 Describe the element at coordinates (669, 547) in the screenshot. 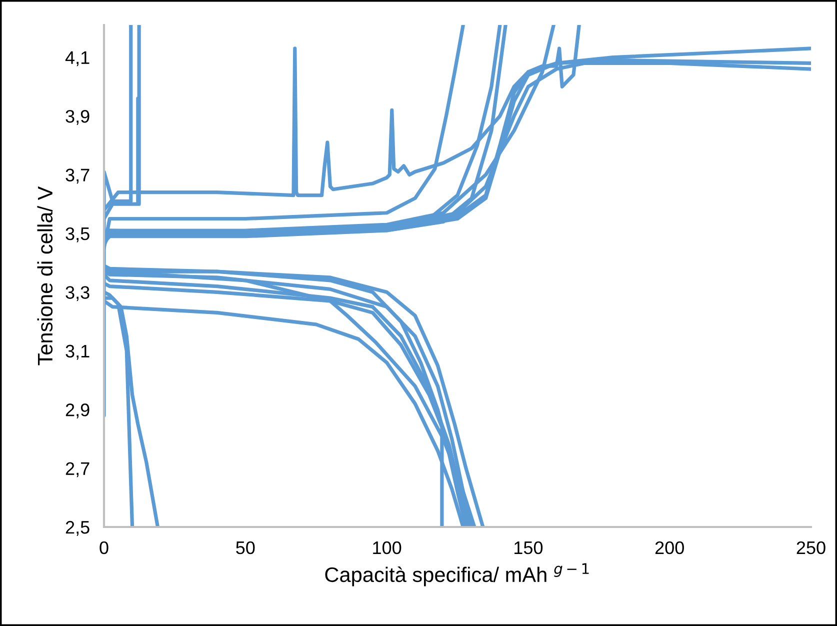

I see `x-tick-label: 200` at that location.